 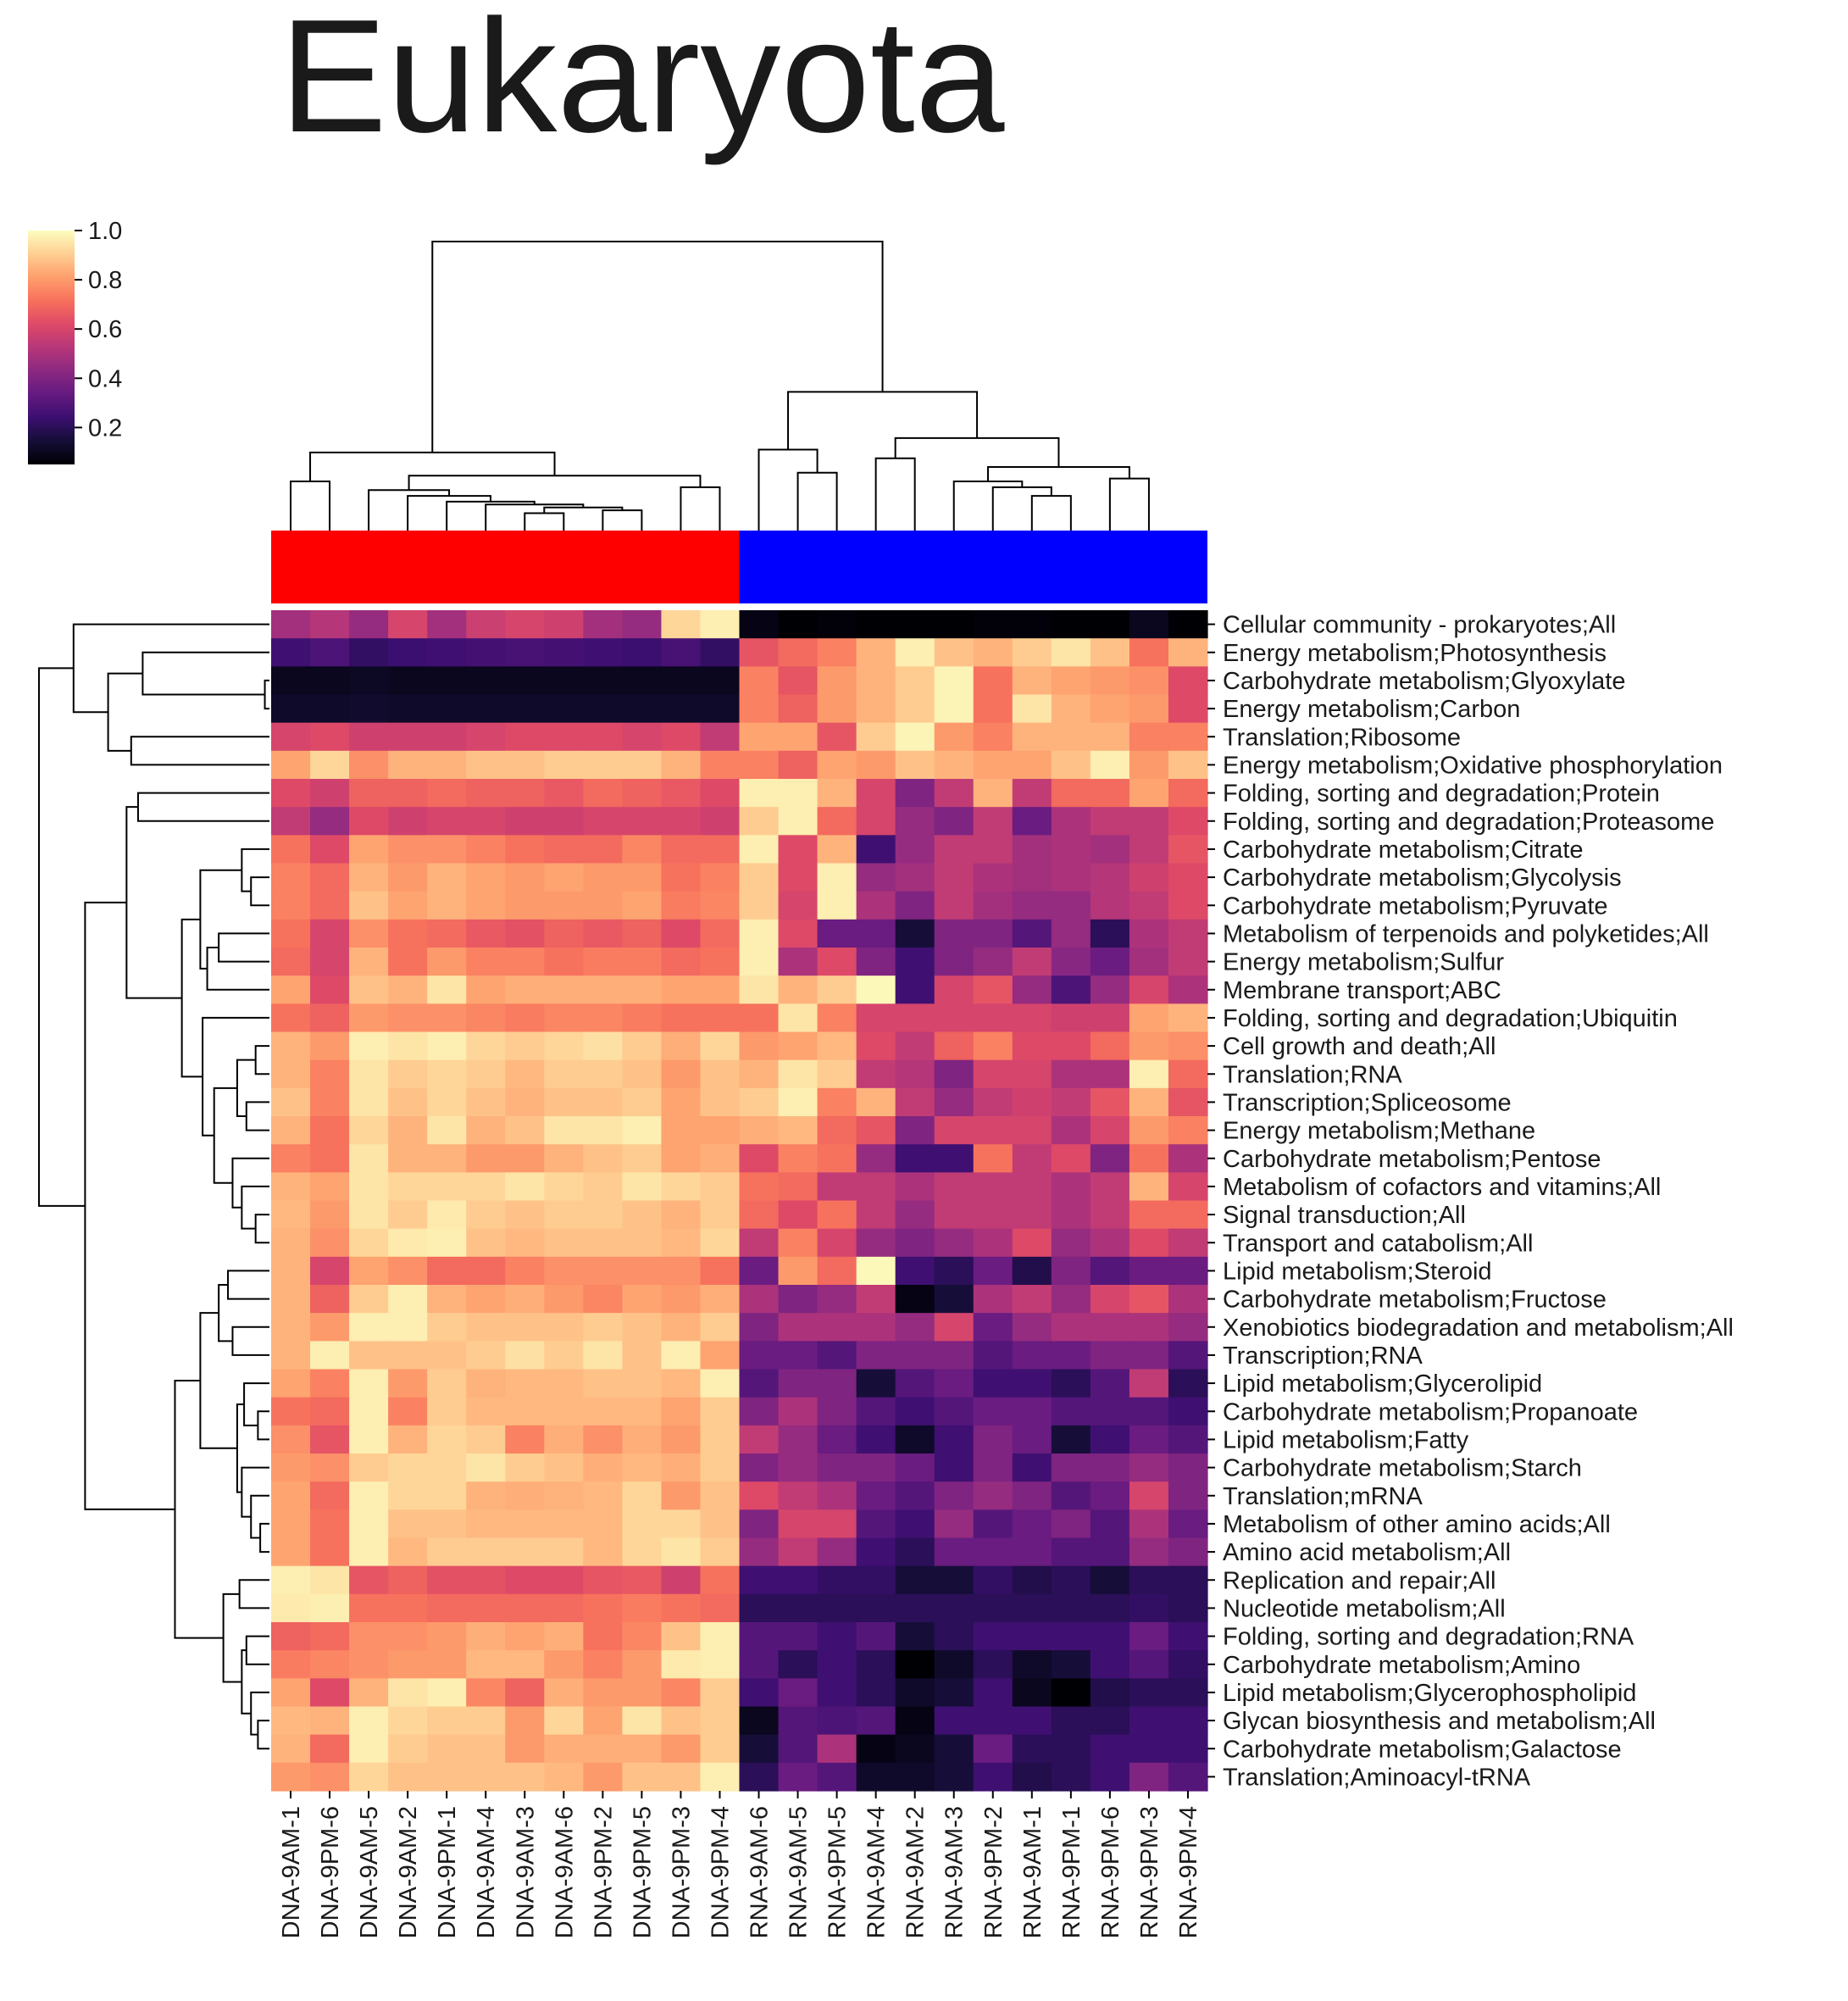 I want to click on column-label: RNA-9AM-1, so click(x=1033, y=1872).